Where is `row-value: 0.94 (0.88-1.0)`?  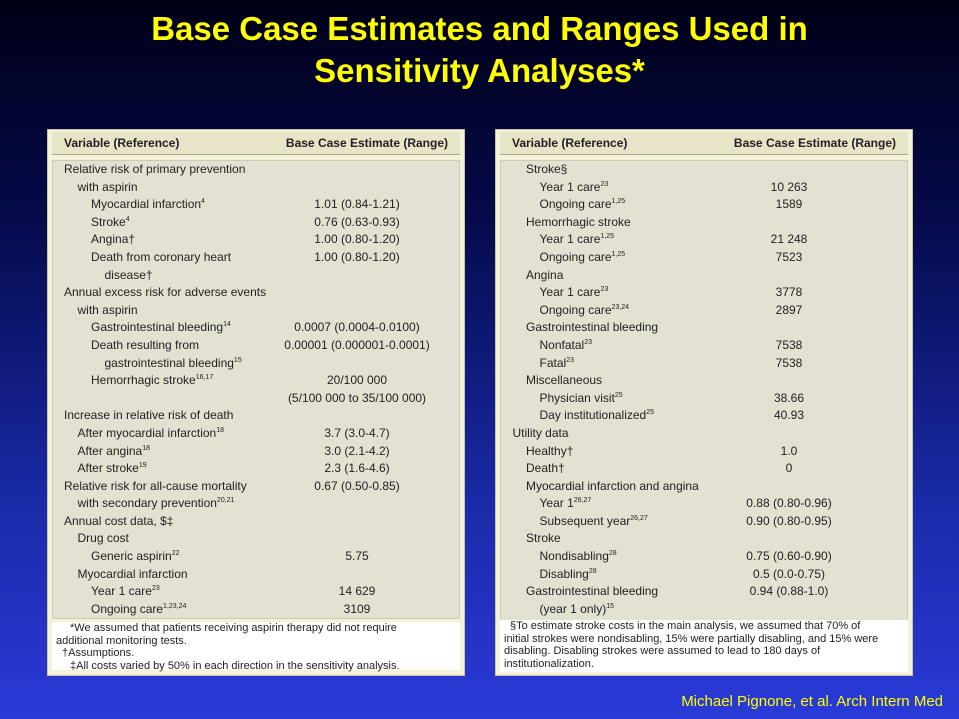 row-value: 0.94 (0.88-1.0) is located at coordinates (789, 591).